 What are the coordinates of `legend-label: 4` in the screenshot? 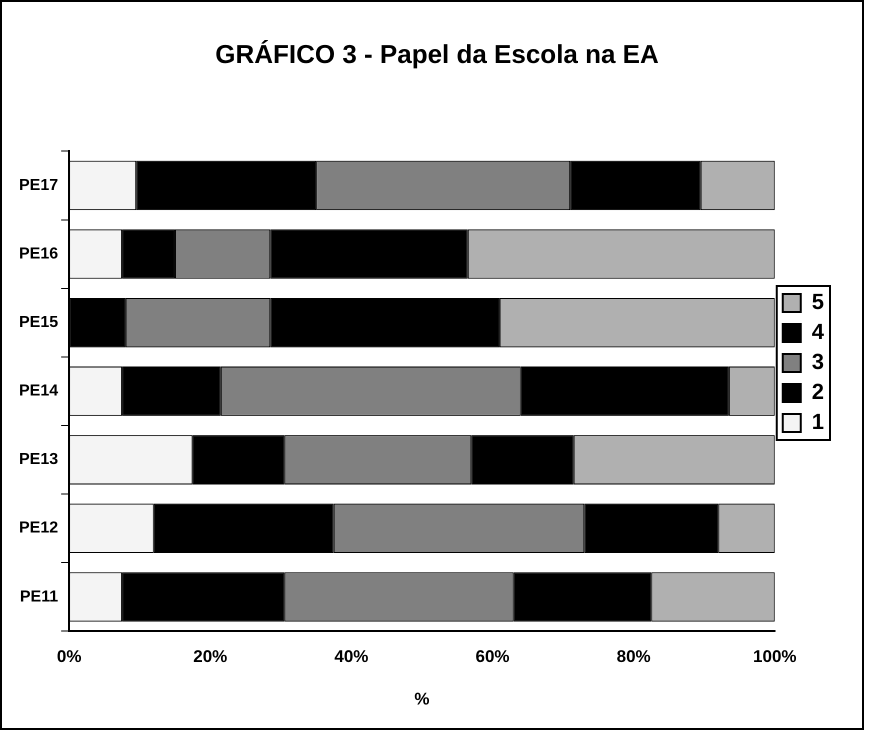 It's located at (818, 331).